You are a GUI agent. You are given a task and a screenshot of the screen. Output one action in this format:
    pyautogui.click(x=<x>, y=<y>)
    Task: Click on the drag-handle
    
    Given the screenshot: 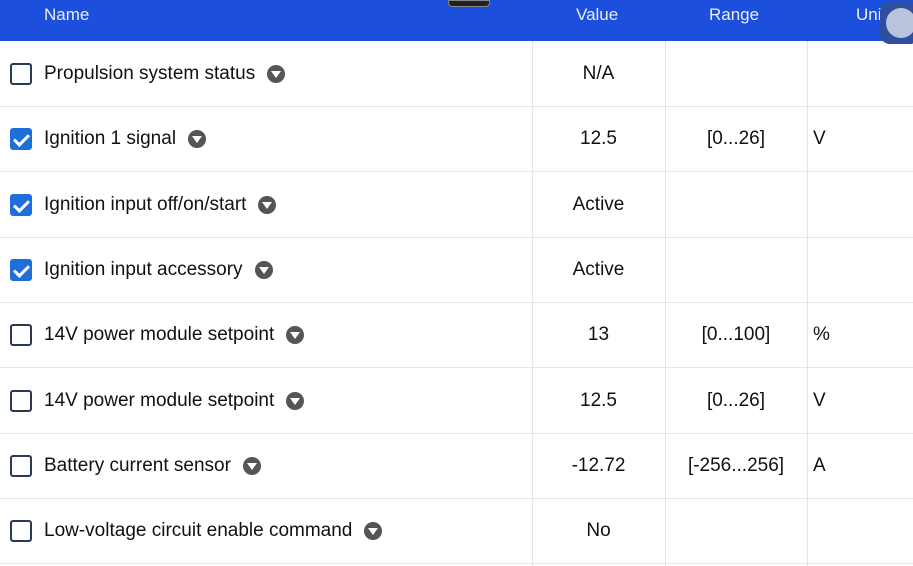 What is the action you would take?
    pyautogui.click(x=469, y=3)
    